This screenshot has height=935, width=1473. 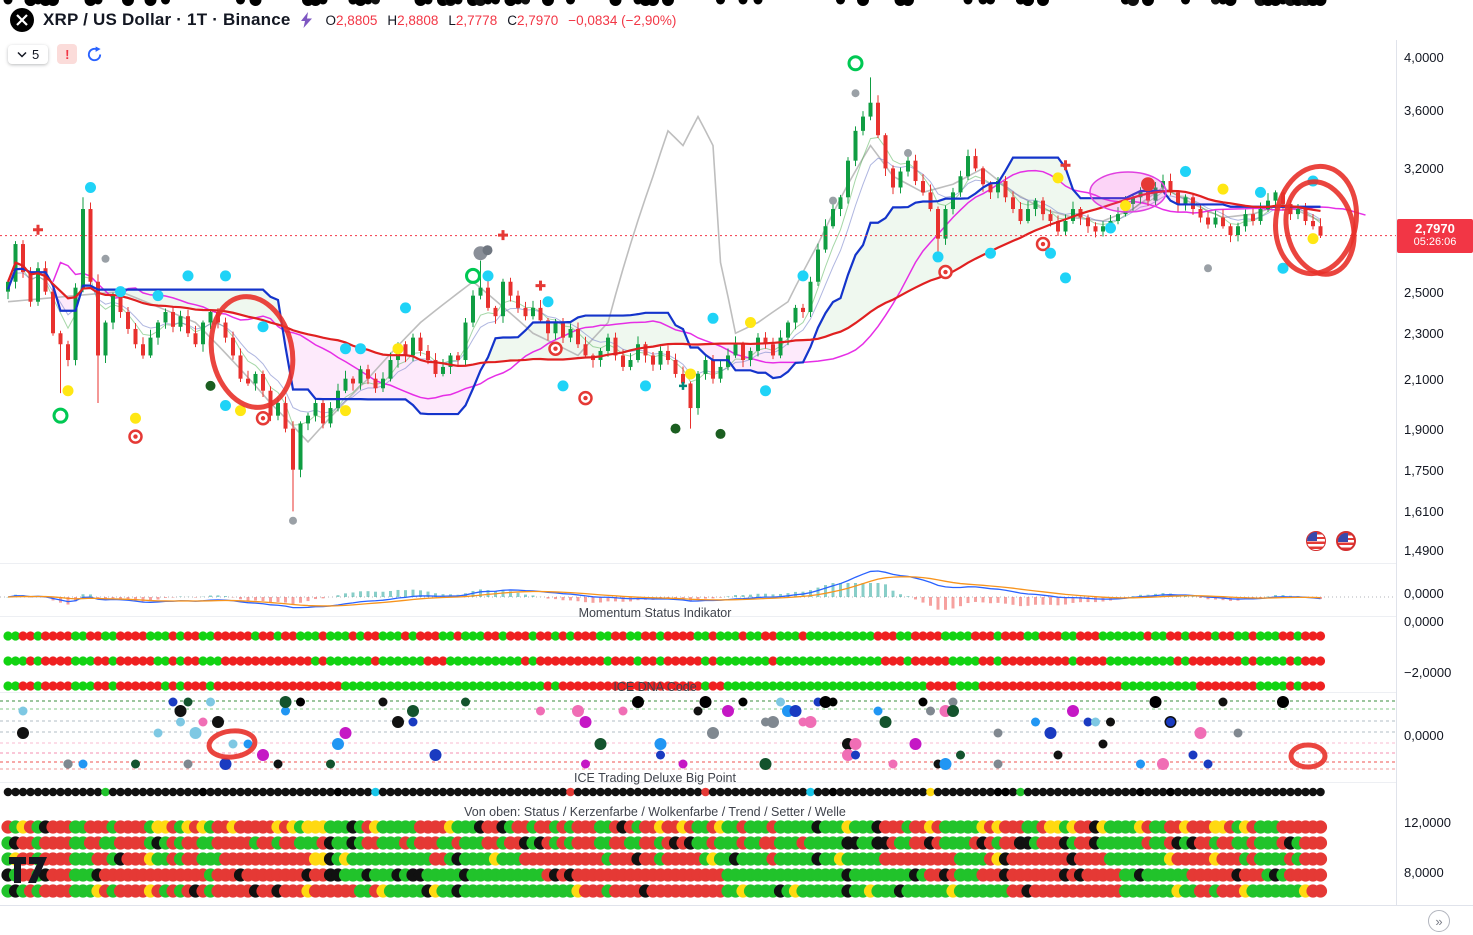 I want to click on indicator-count-chip: 5, so click(x=28, y=54).